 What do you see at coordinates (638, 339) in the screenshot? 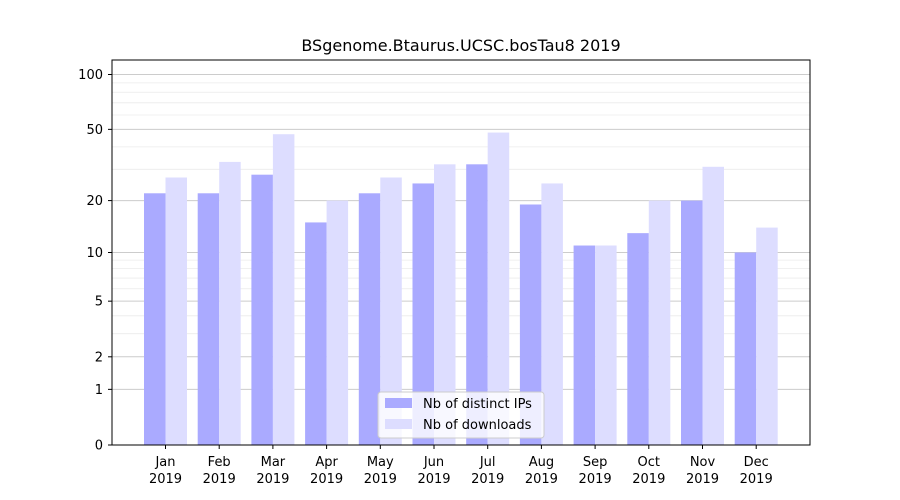
I see `bar-distinct-ips-oct` at bounding box center [638, 339].